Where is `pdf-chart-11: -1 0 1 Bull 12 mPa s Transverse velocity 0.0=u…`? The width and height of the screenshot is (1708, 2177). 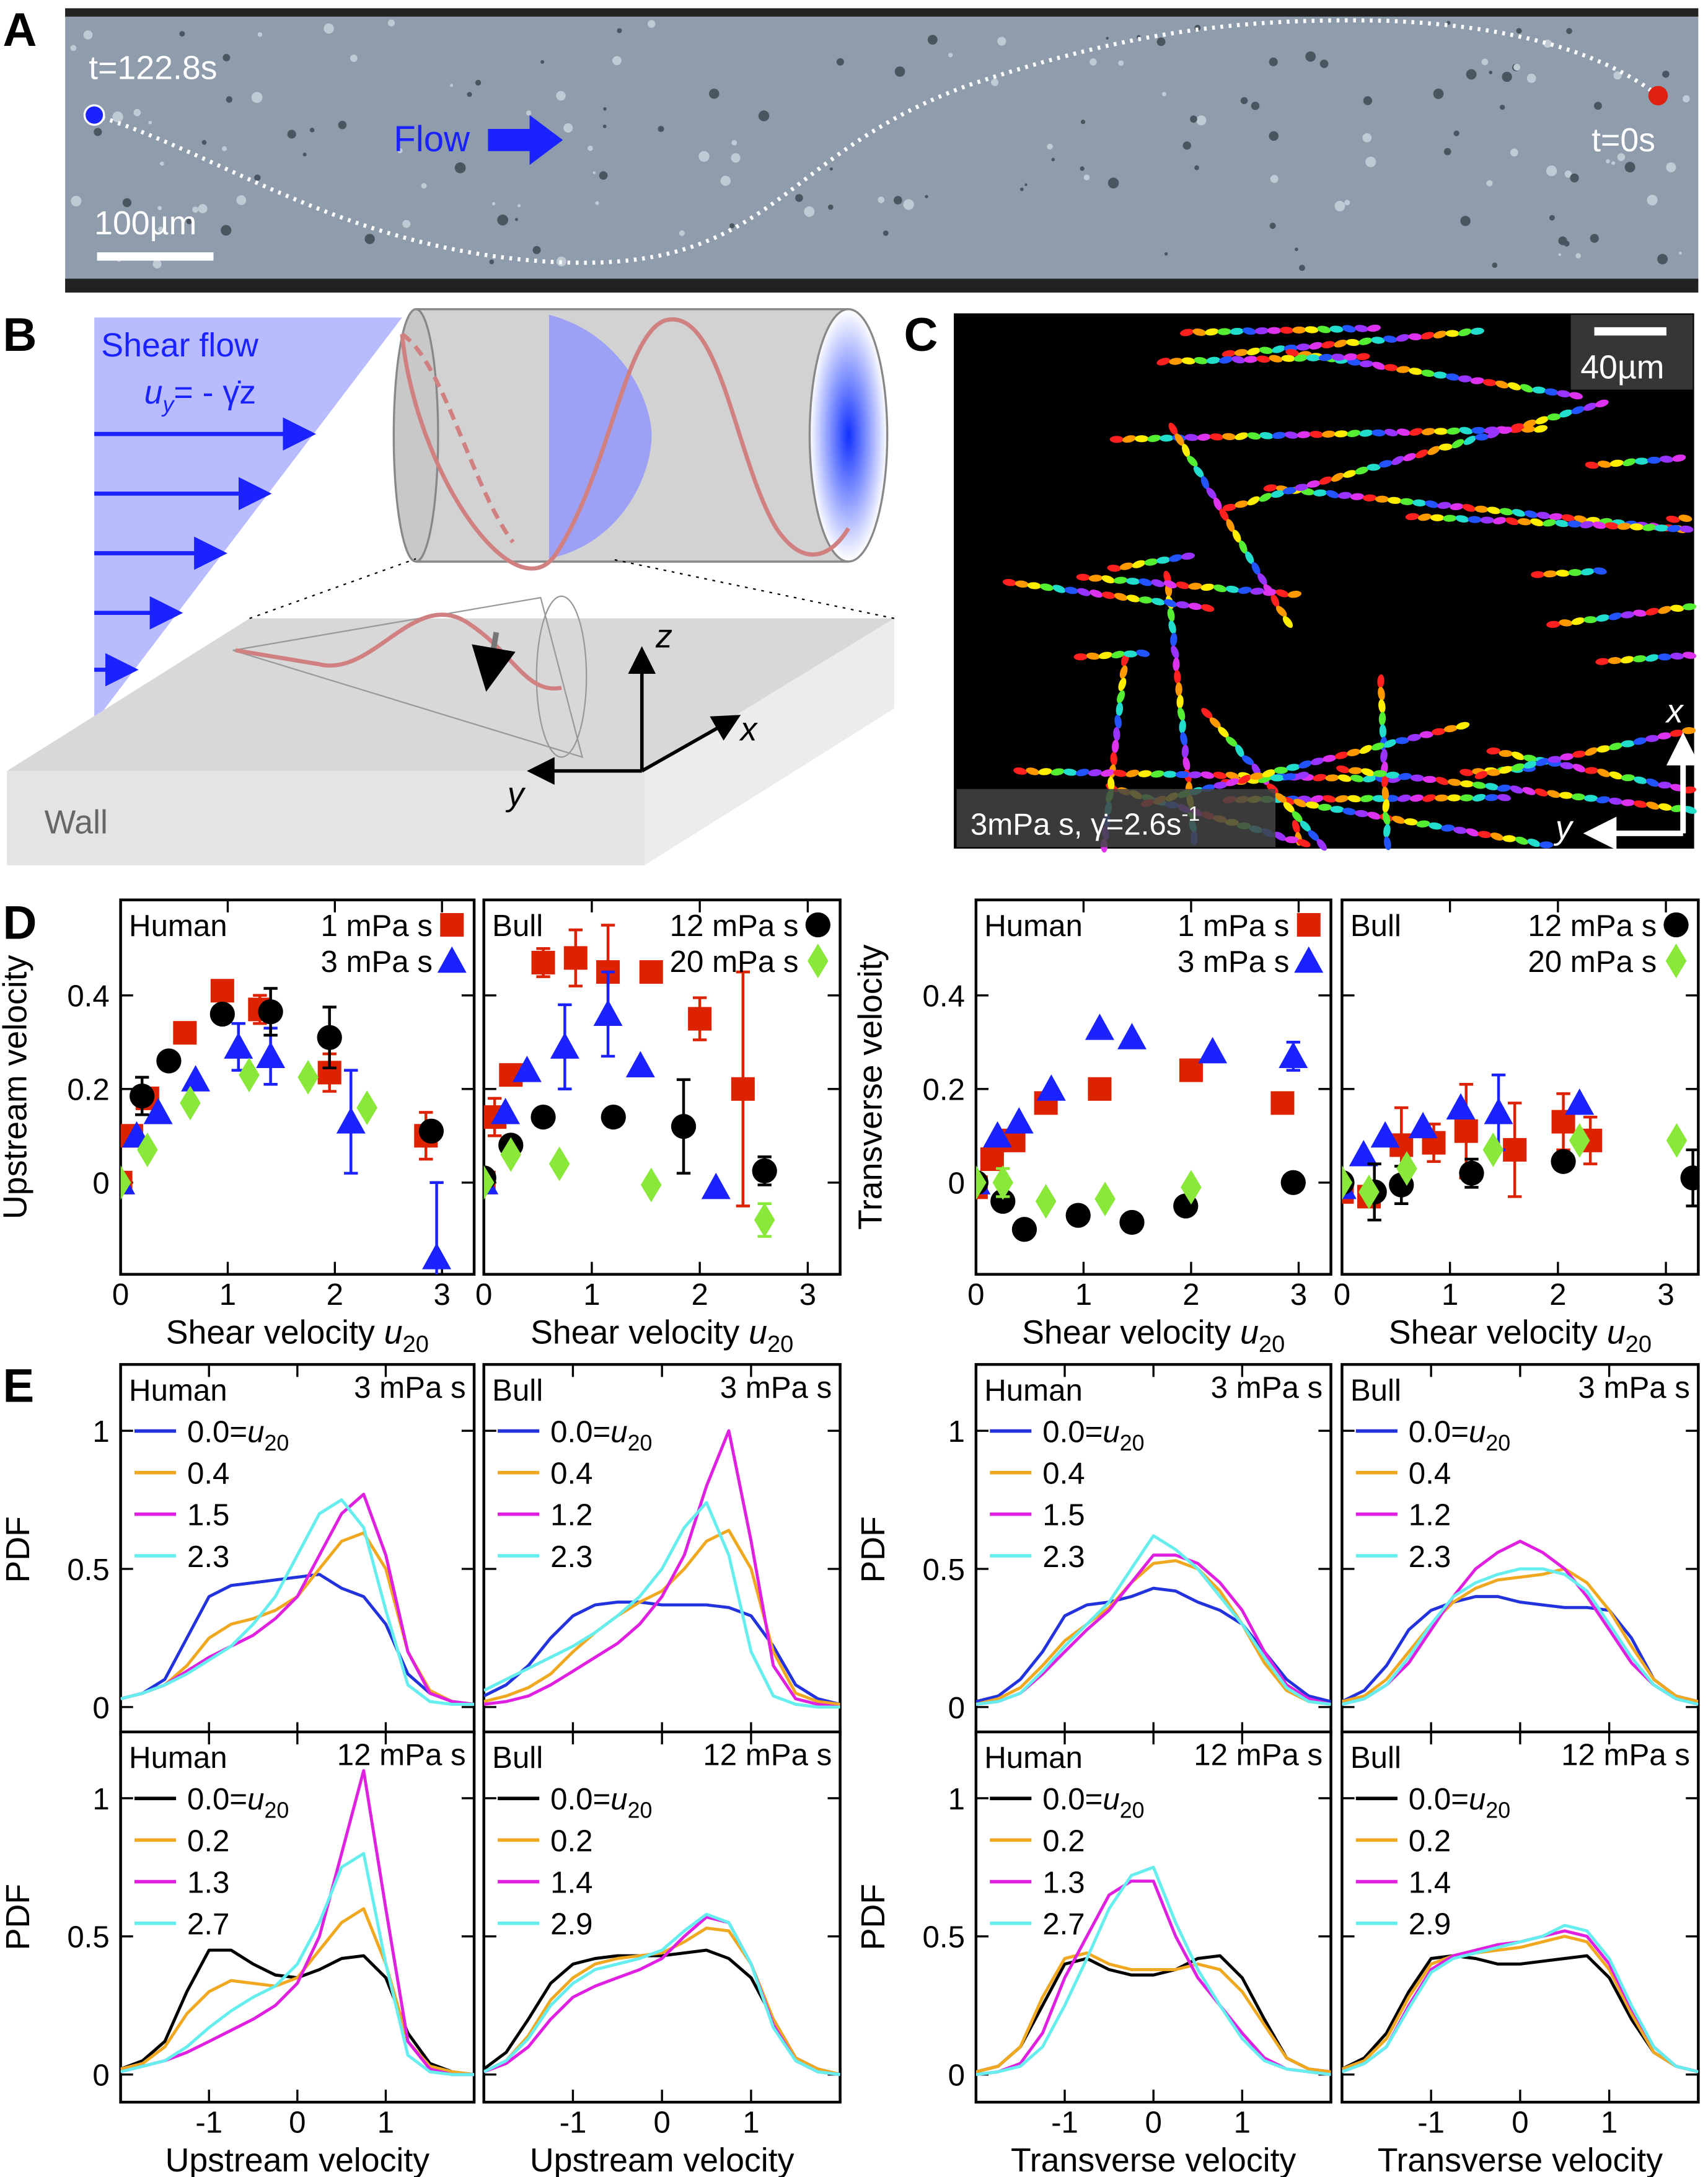
pdf-chart-11: -1 0 1 Bull 12 mPa s Transverse velocity 0.0=u… is located at coordinates (1520, 1953).